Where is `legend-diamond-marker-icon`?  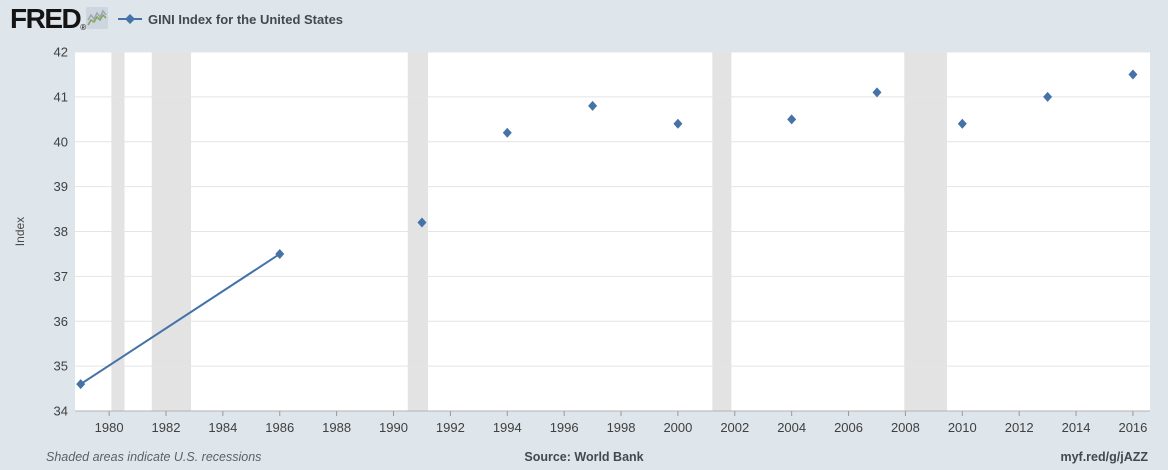 legend-diamond-marker-icon is located at coordinates (130, 19).